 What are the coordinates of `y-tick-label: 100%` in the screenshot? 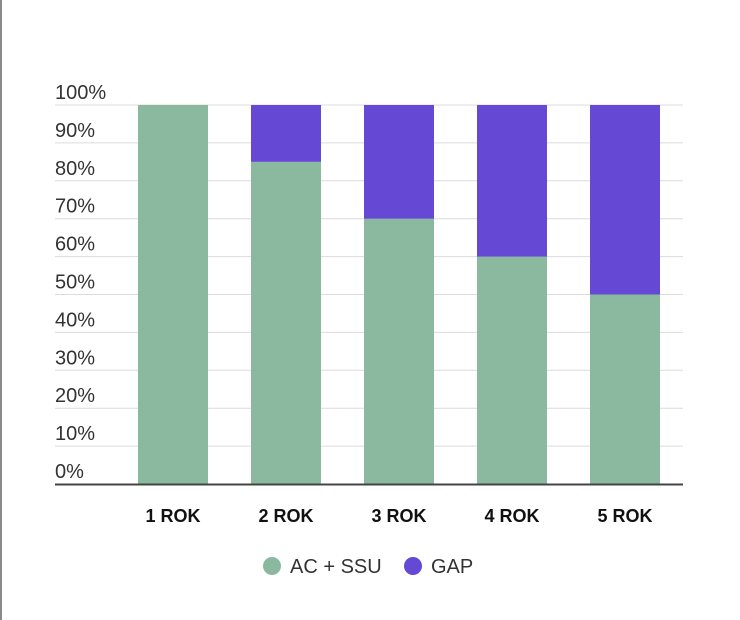 It's located at (80, 93).